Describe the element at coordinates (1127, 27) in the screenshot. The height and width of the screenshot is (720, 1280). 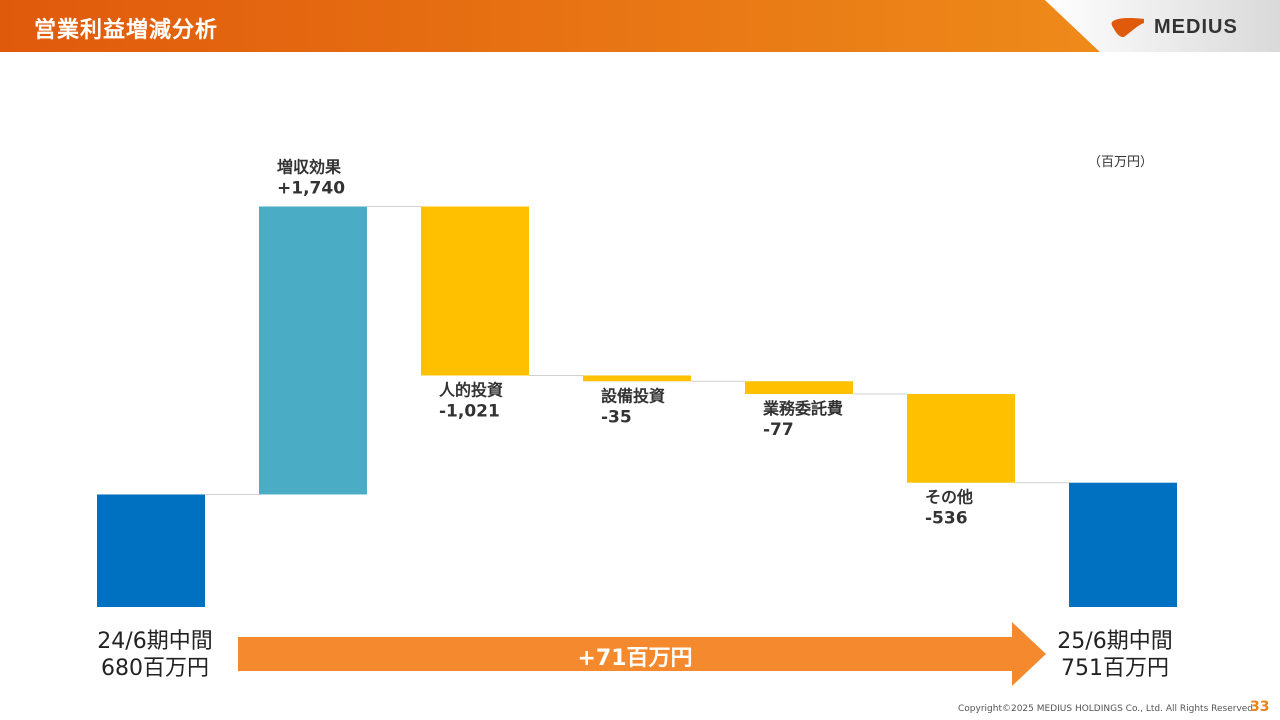
I see `liver-icon` at that location.